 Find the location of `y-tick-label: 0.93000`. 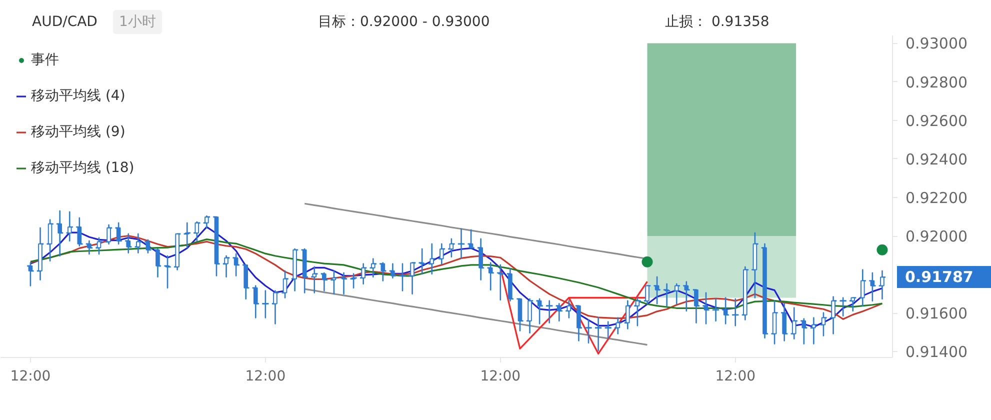

y-tick-label: 0.93000 is located at coordinates (937, 43).